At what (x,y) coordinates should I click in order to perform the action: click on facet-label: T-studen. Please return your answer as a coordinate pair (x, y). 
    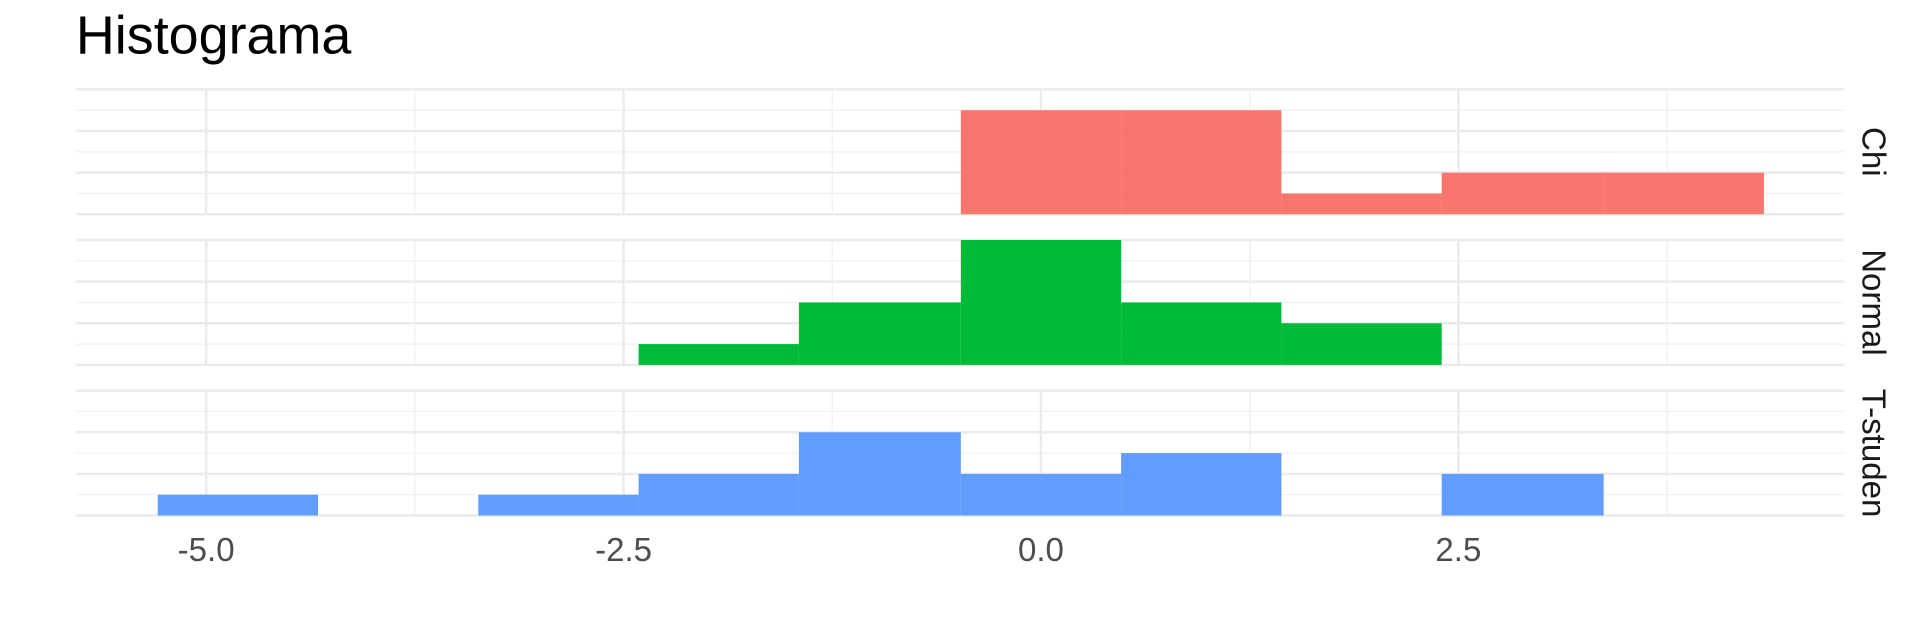
    Looking at the image, I should click on (1872, 453).